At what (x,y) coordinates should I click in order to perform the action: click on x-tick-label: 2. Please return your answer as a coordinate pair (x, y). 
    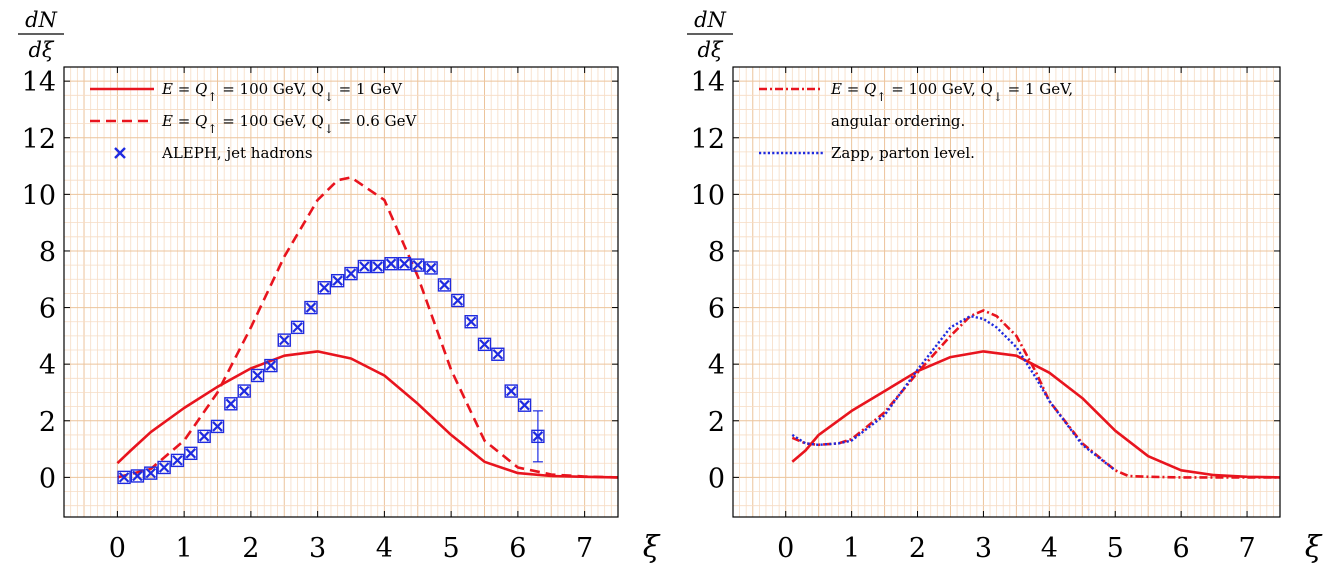
    Looking at the image, I should click on (917, 548).